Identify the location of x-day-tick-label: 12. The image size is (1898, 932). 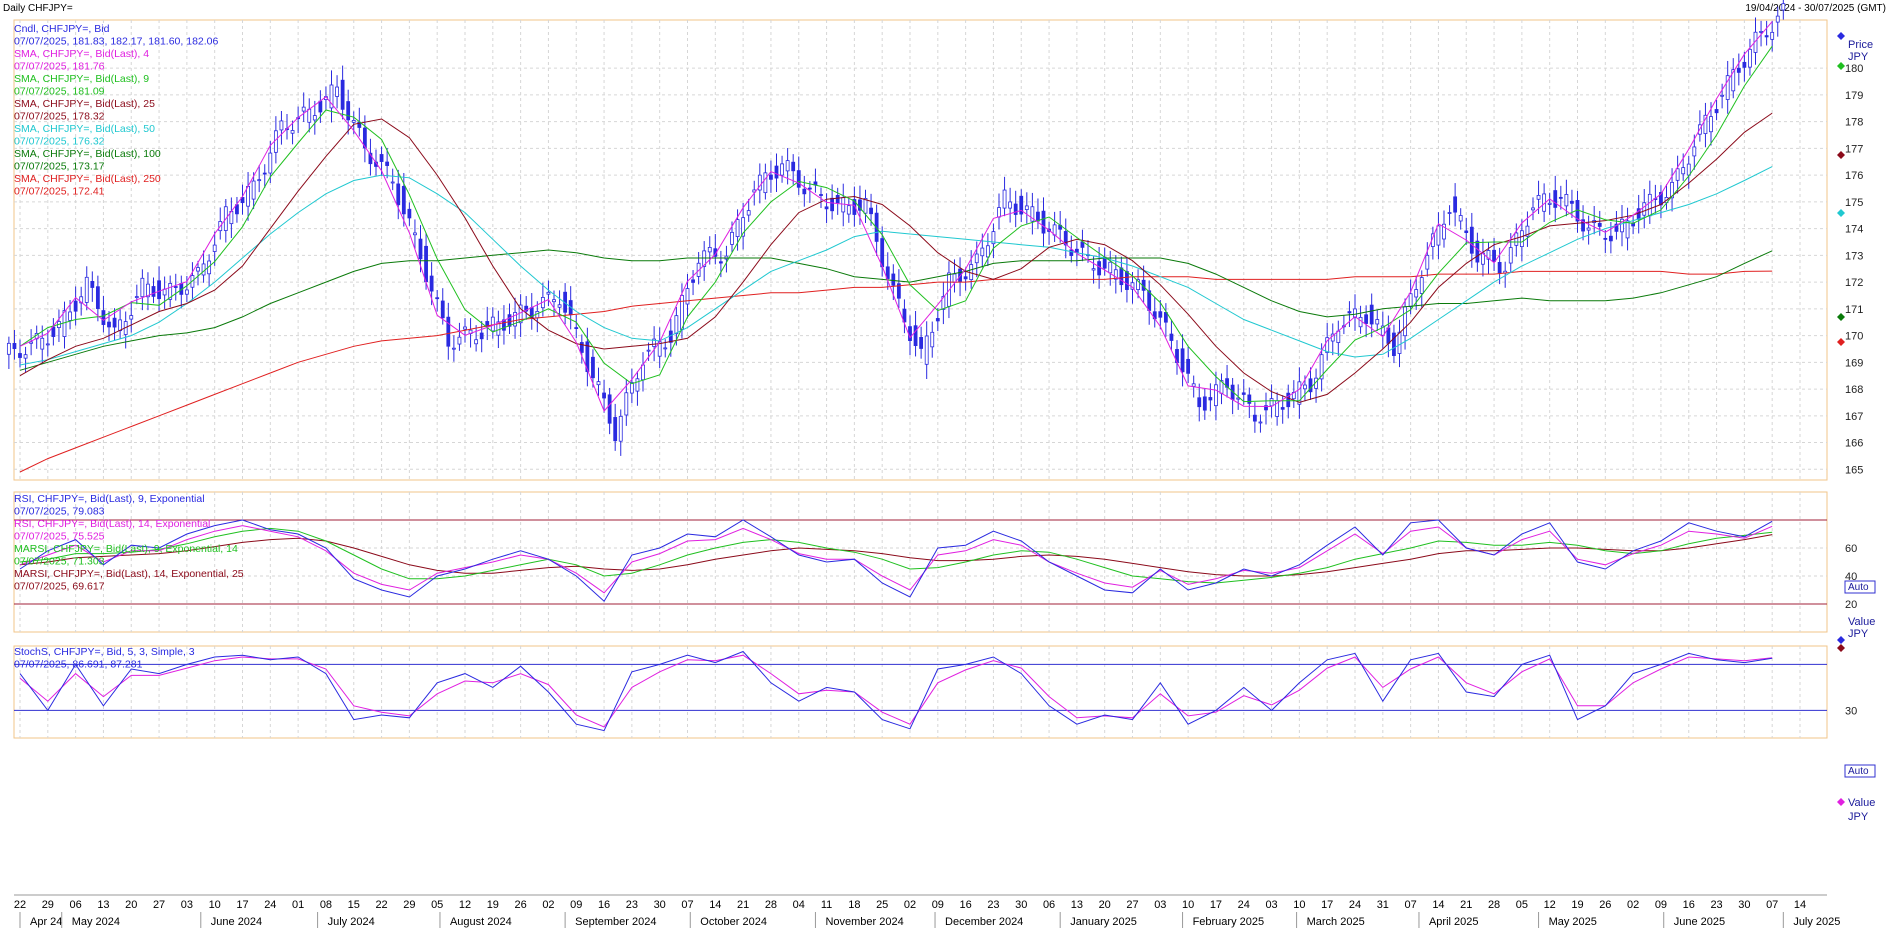
(1550, 905).